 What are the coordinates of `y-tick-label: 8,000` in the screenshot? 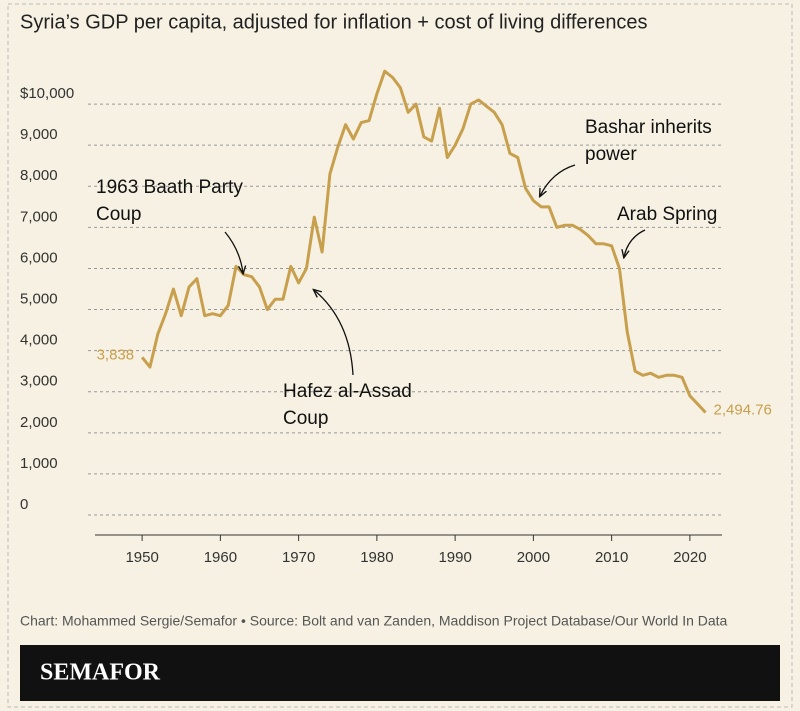 It's located at (39, 175).